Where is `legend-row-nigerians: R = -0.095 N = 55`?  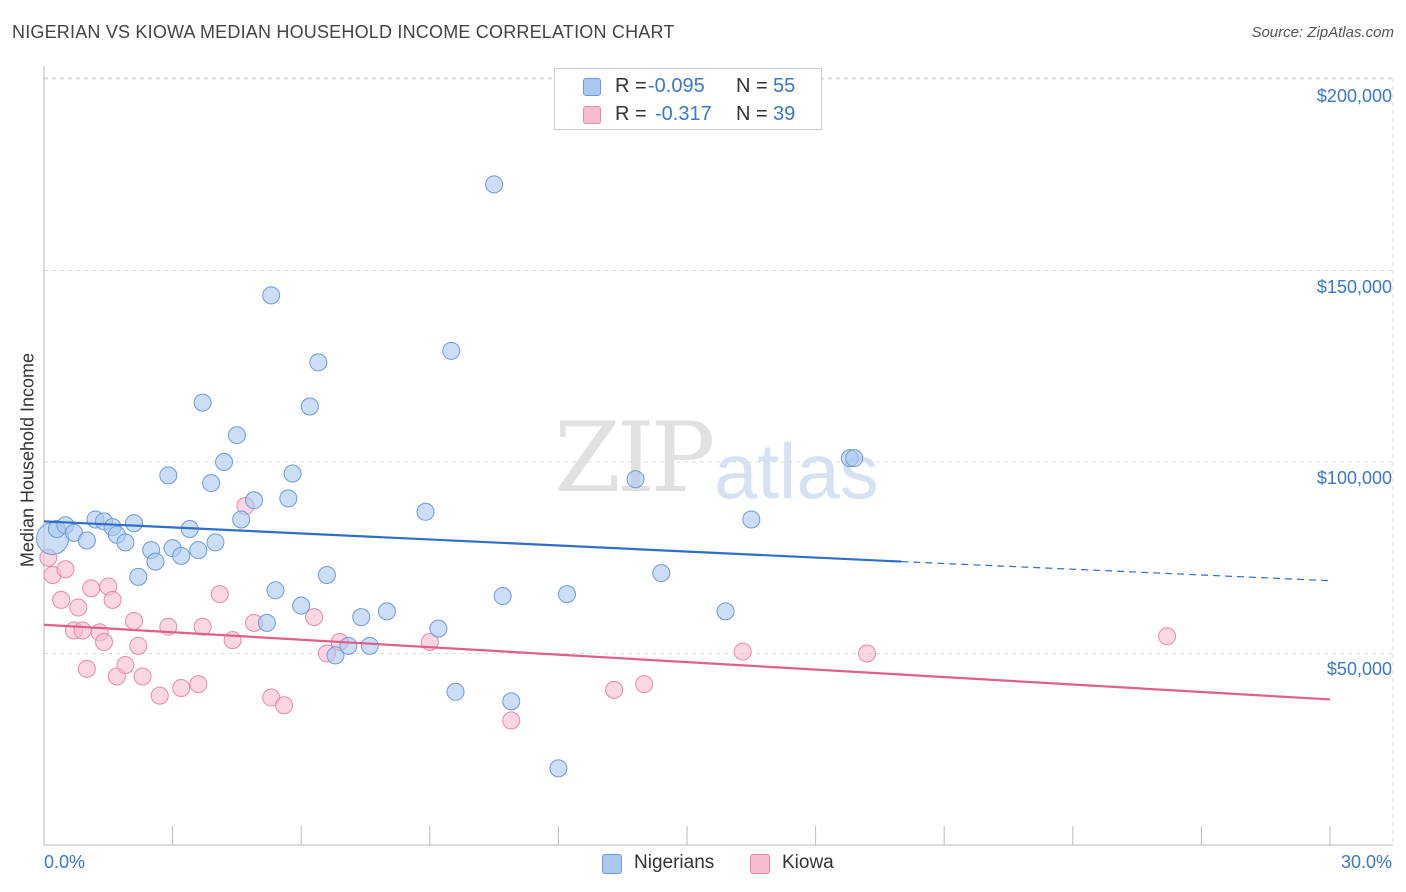
legend-row-nigerians: R = -0.095 N = 55 is located at coordinates (688, 87).